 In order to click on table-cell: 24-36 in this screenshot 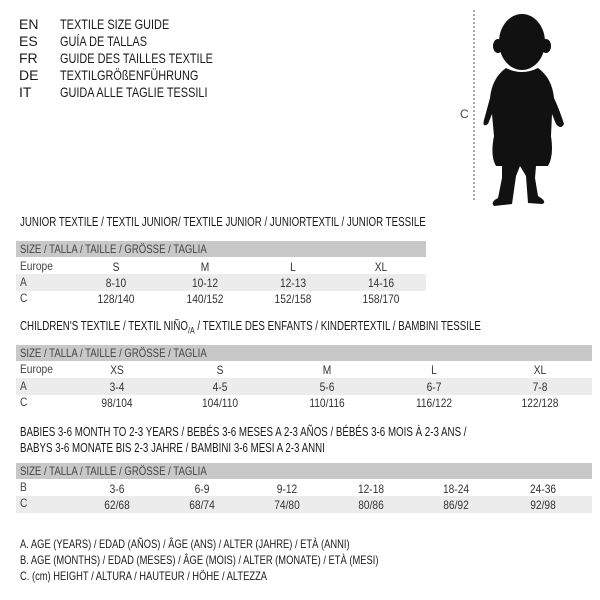, I will do `click(543, 489)`.